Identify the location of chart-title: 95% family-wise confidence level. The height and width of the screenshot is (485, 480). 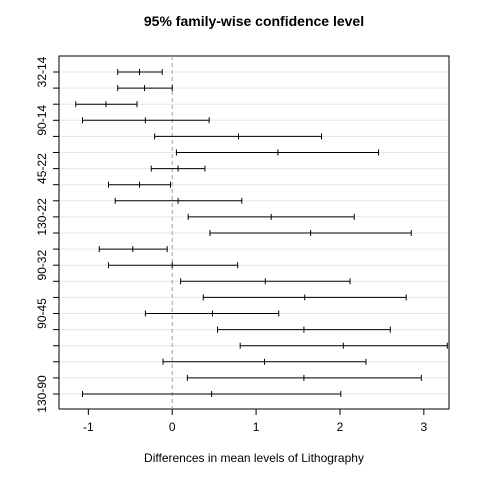
(254, 21).